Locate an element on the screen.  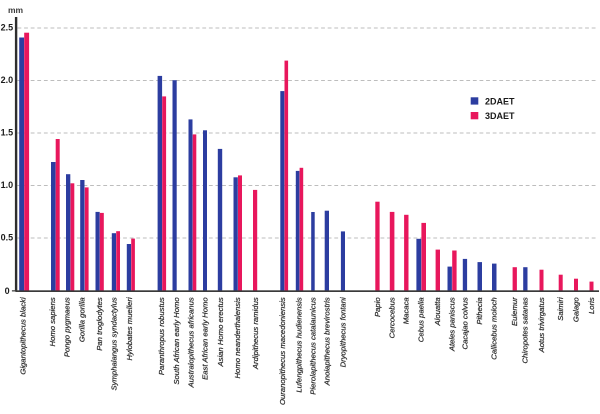
svg-text: Hylobates muelleri is located at coordinates (129, 329).